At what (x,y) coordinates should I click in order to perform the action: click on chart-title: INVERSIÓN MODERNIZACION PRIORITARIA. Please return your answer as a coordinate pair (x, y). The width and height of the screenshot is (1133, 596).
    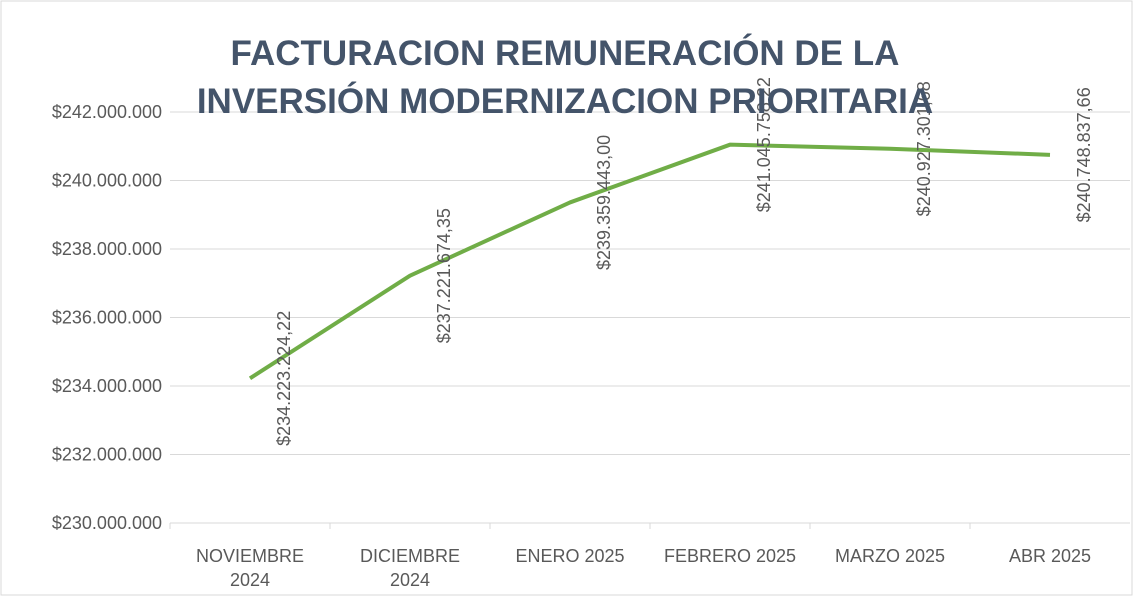
    Looking at the image, I should click on (565, 101).